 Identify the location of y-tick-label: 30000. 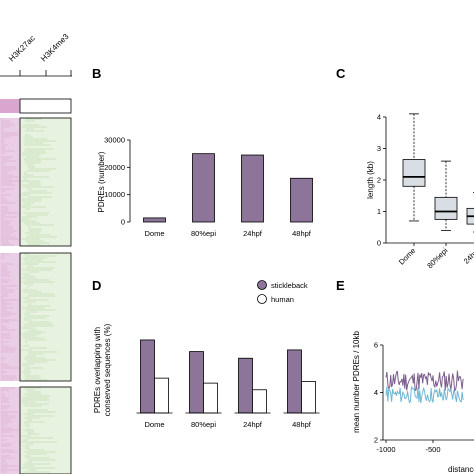
(114, 140).